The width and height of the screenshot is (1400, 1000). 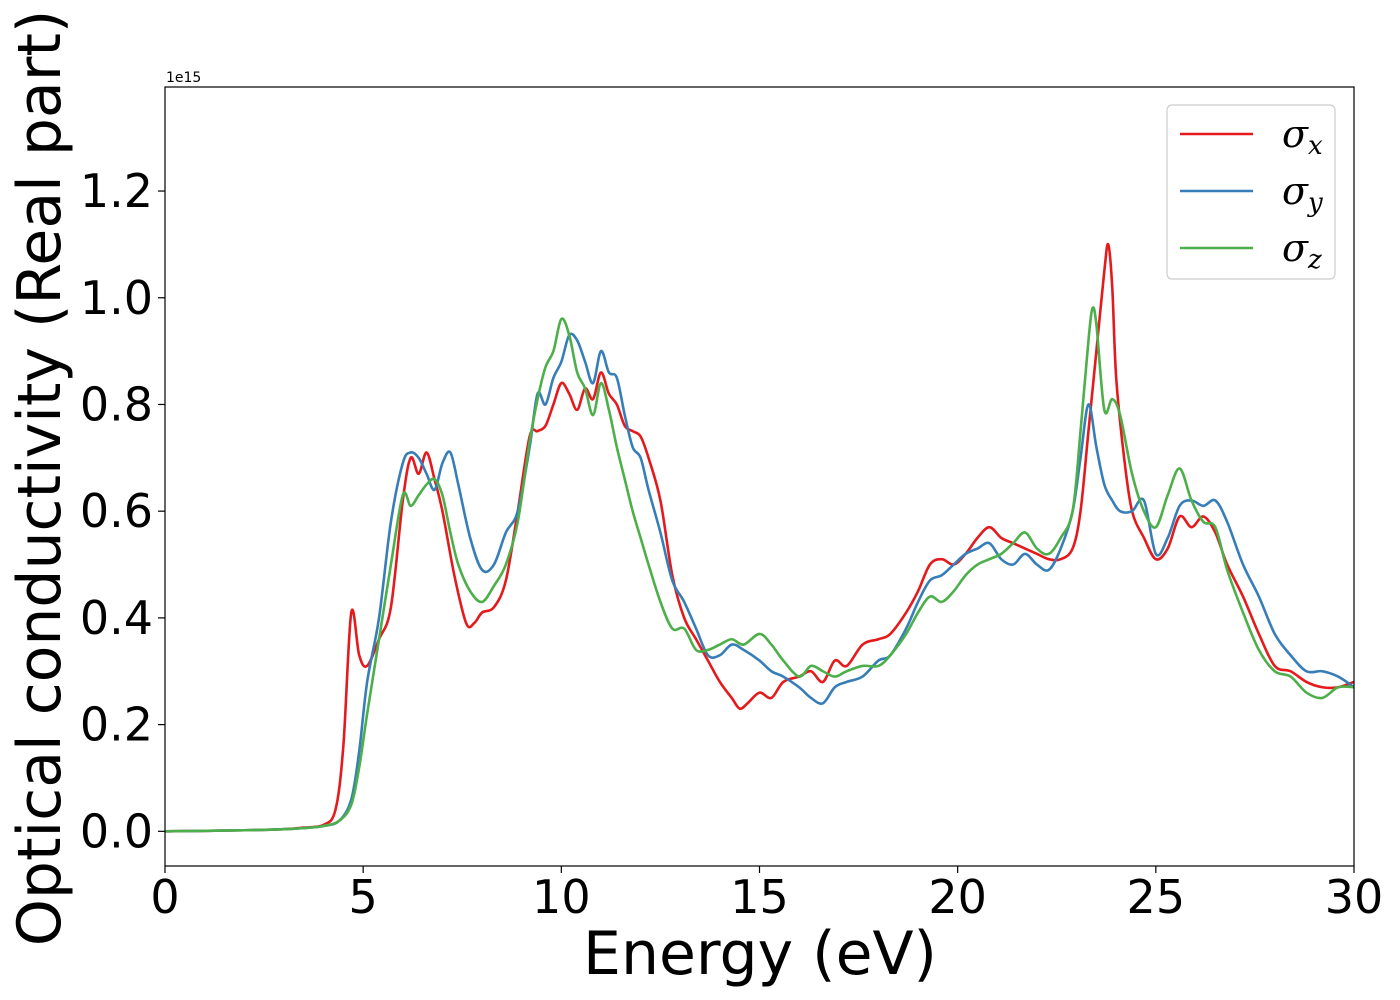 What do you see at coordinates (116, 191) in the screenshot?
I see `y-tick-label: 1.2` at bounding box center [116, 191].